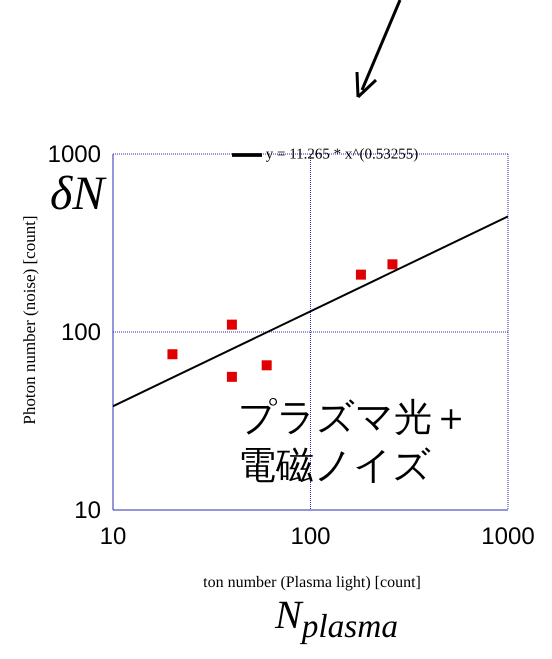 The width and height of the screenshot is (552, 659). I want to click on annotation: プラズマ光＋, so click(354, 417).